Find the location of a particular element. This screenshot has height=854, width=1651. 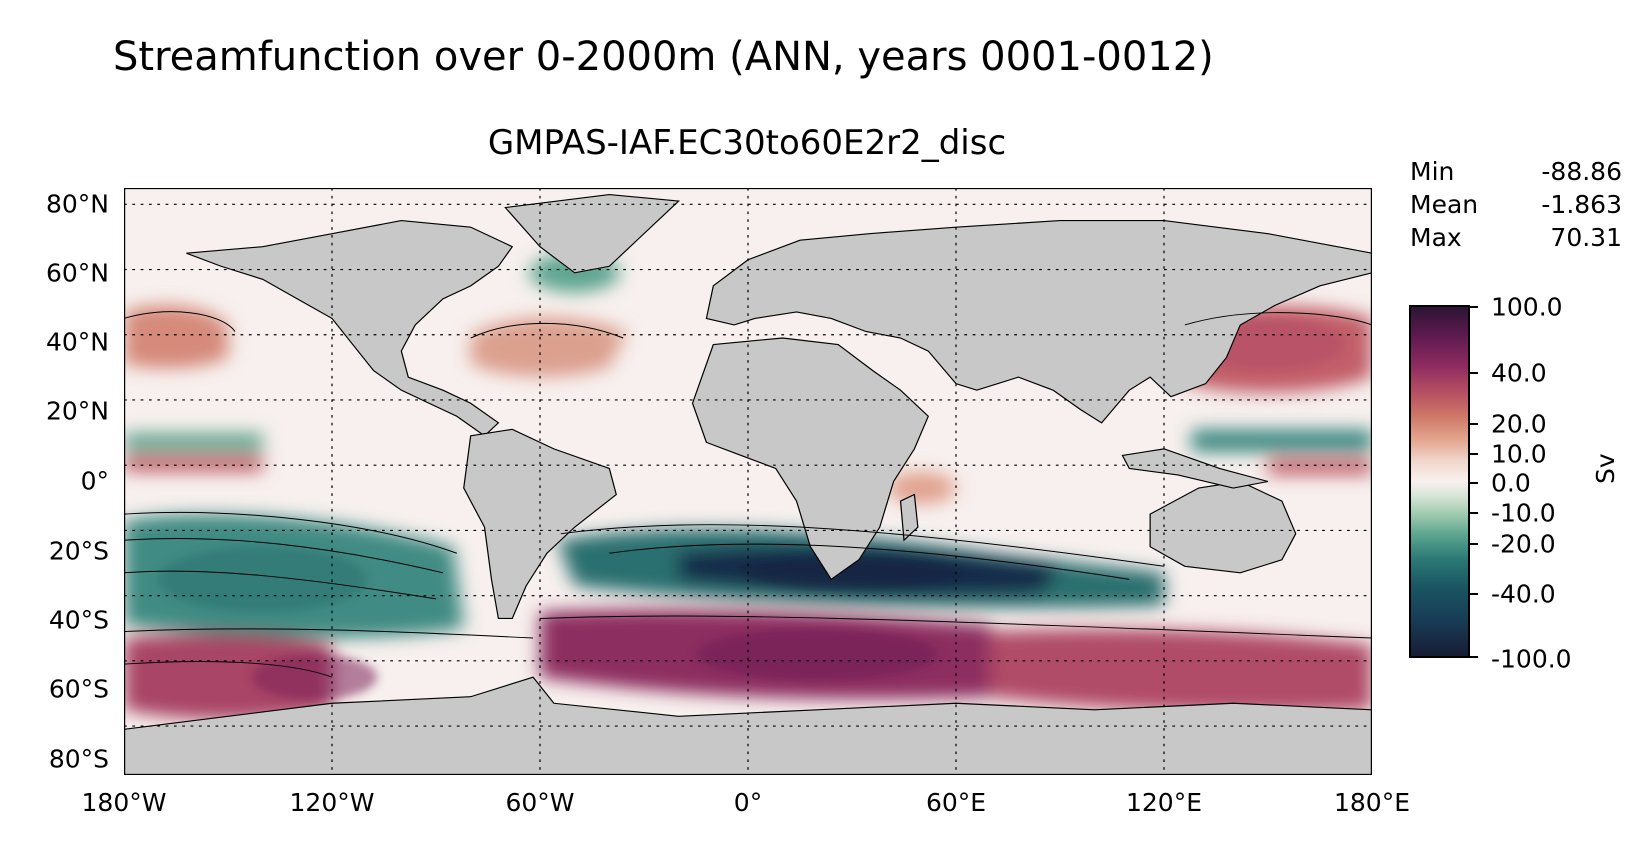

stat-value: -1.863 is located at coordinates (1581, 204).